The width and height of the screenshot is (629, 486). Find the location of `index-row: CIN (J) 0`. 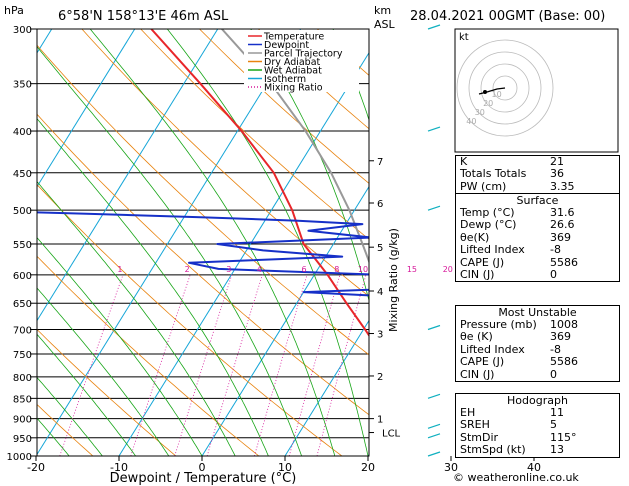

index-row: CIN (J) 0 is located at coordinates (537, 274).